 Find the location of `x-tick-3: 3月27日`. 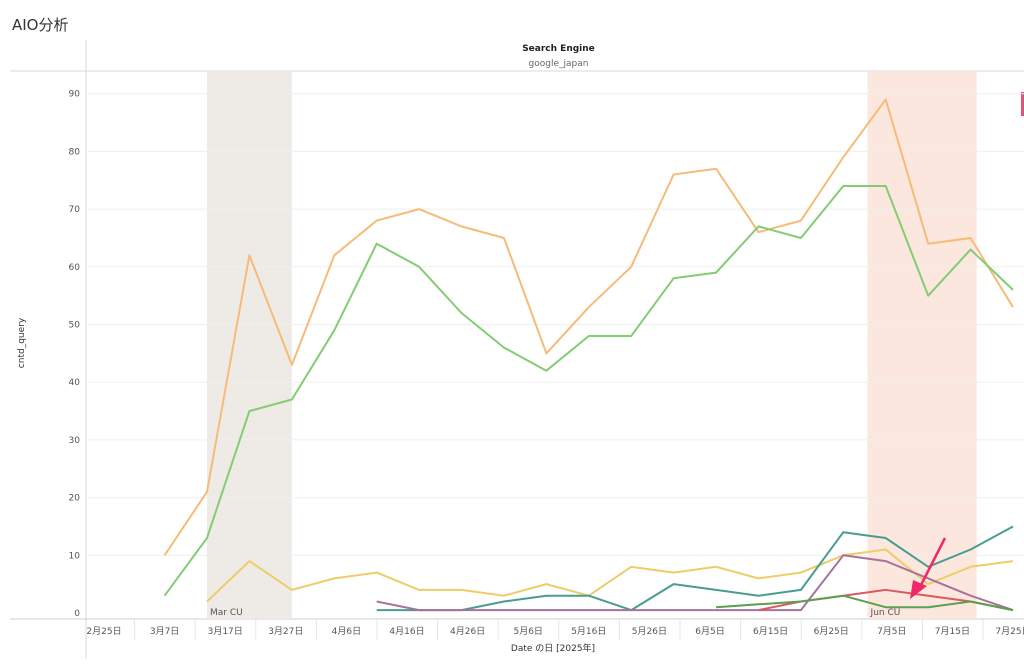

x-tick-3: 3月27日 is located at coordinates (285, 631).